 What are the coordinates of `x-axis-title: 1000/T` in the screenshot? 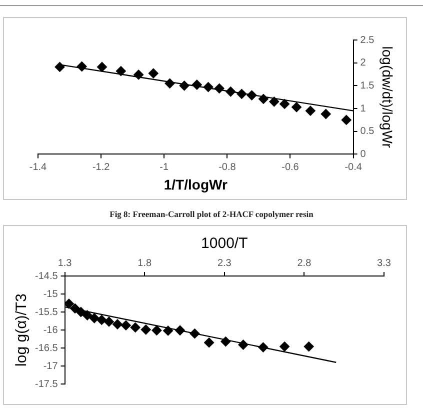 It's located at (224, 243).